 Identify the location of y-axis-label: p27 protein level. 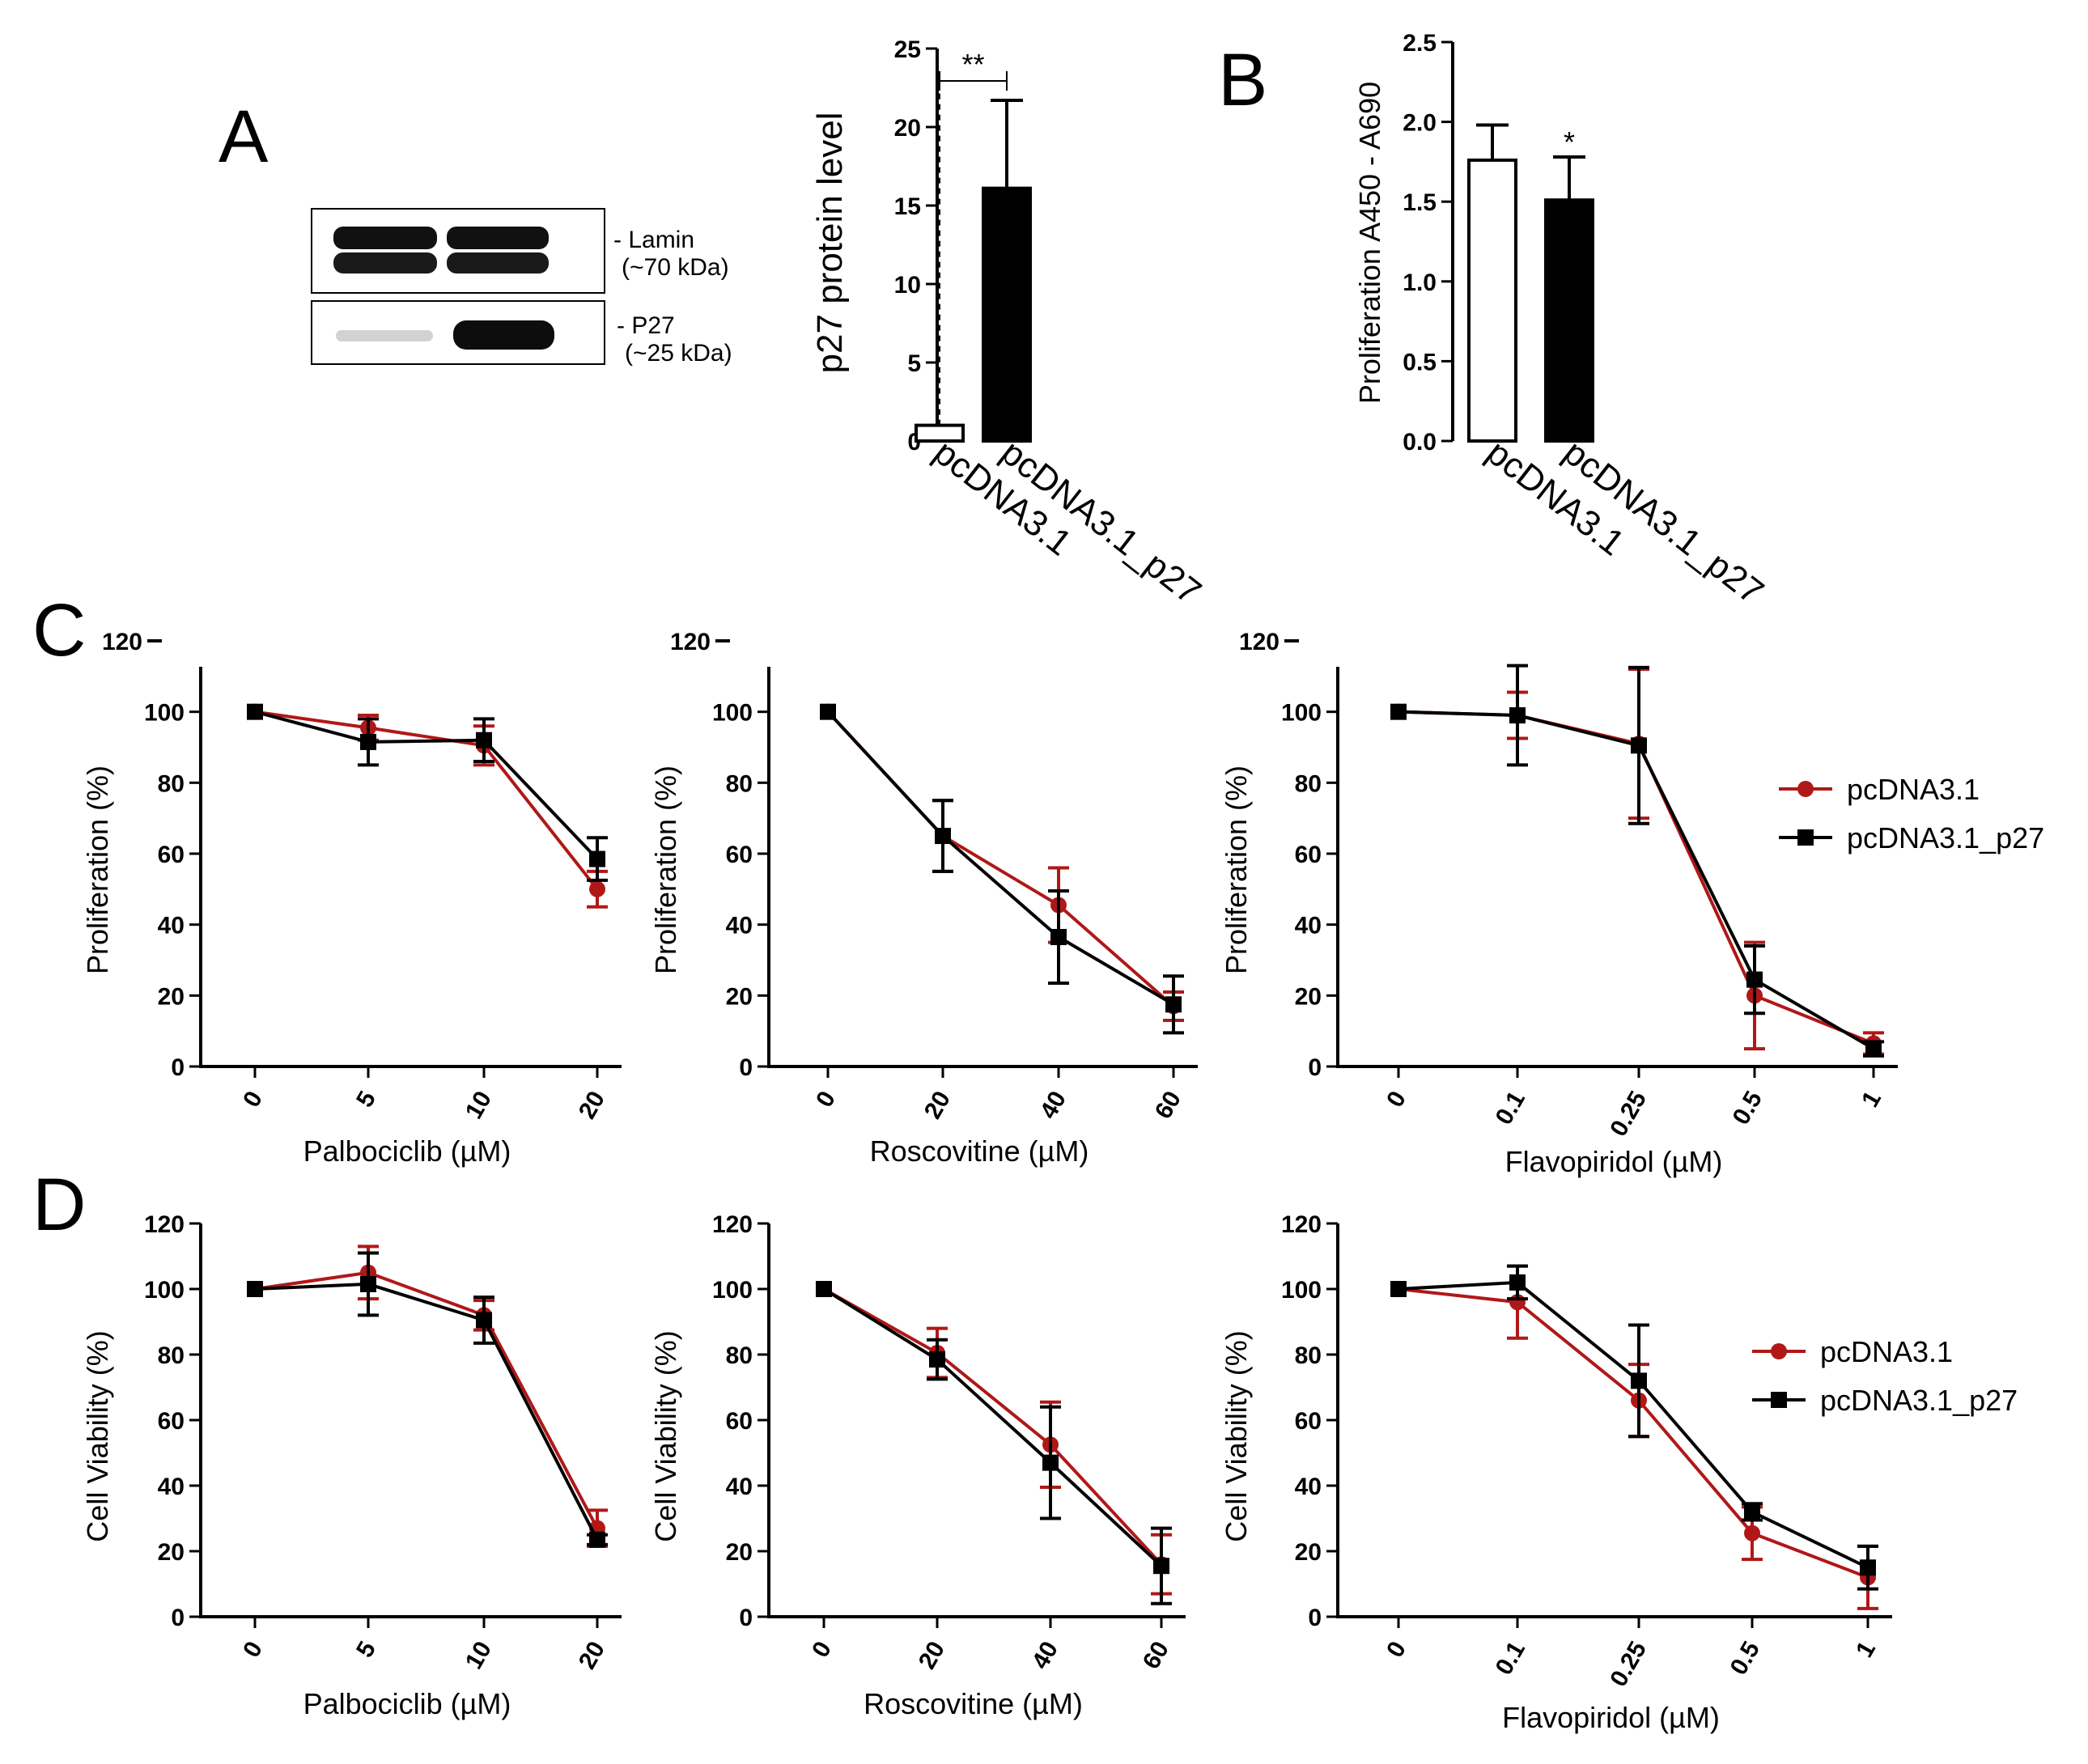
(830, 243).